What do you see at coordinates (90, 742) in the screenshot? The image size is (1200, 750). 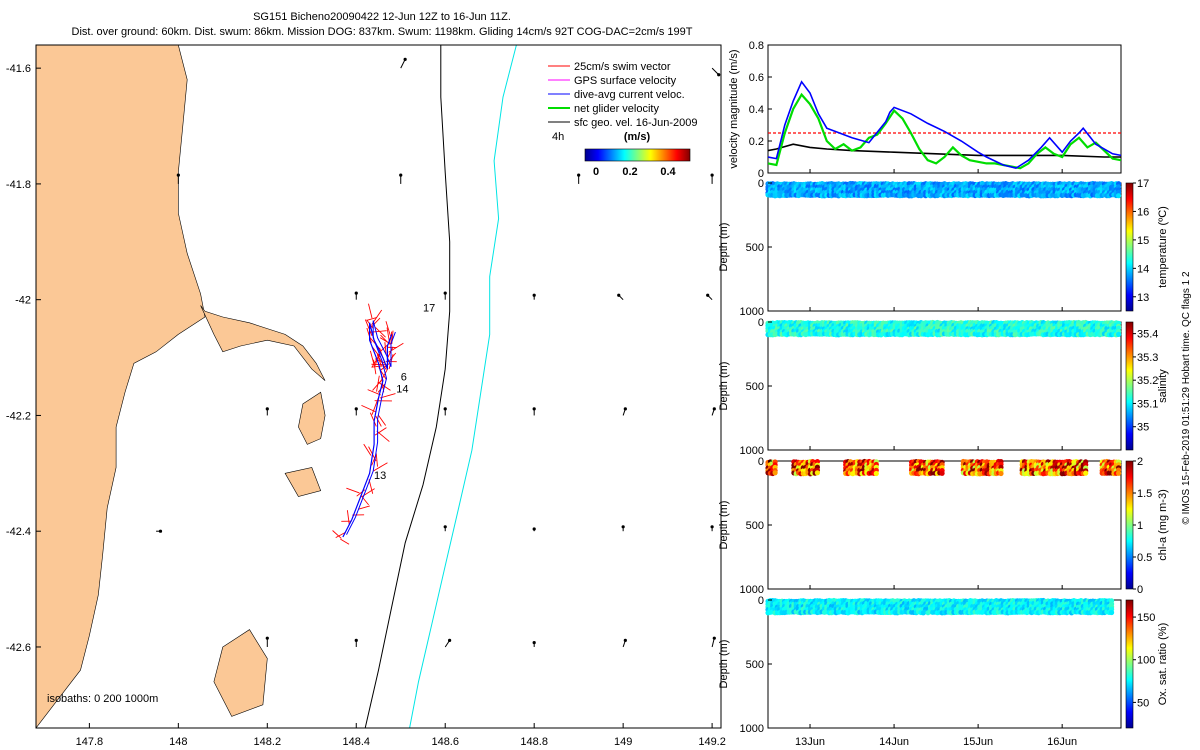 I see `map-xtick-label-0: 147.8` at bounding box center [90, 742].